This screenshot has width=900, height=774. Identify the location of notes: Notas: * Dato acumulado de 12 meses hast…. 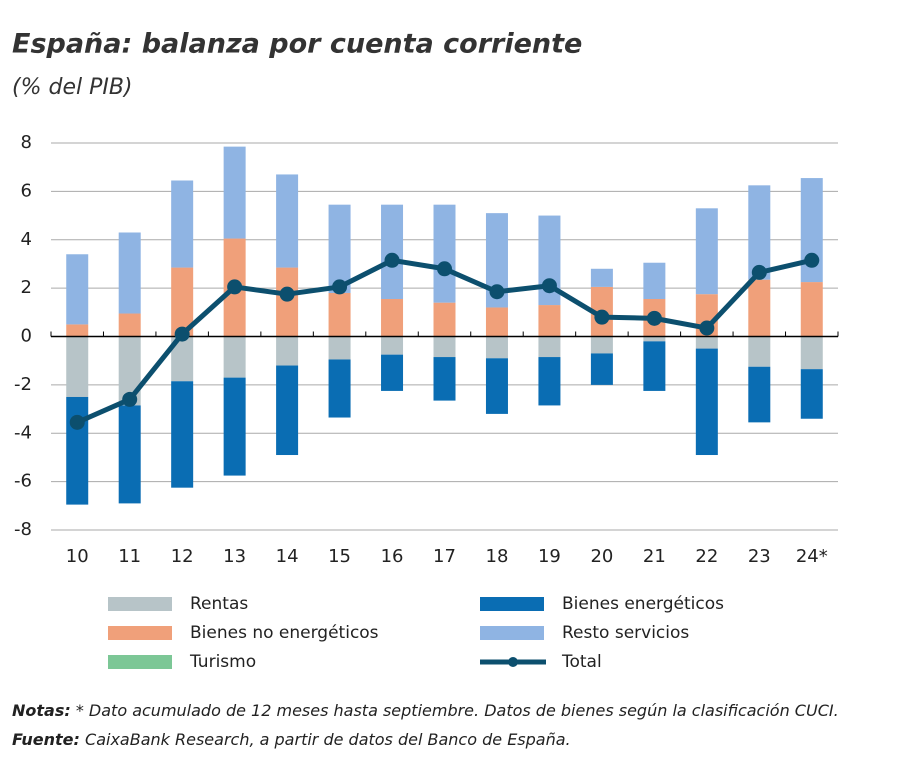
(425, 710).